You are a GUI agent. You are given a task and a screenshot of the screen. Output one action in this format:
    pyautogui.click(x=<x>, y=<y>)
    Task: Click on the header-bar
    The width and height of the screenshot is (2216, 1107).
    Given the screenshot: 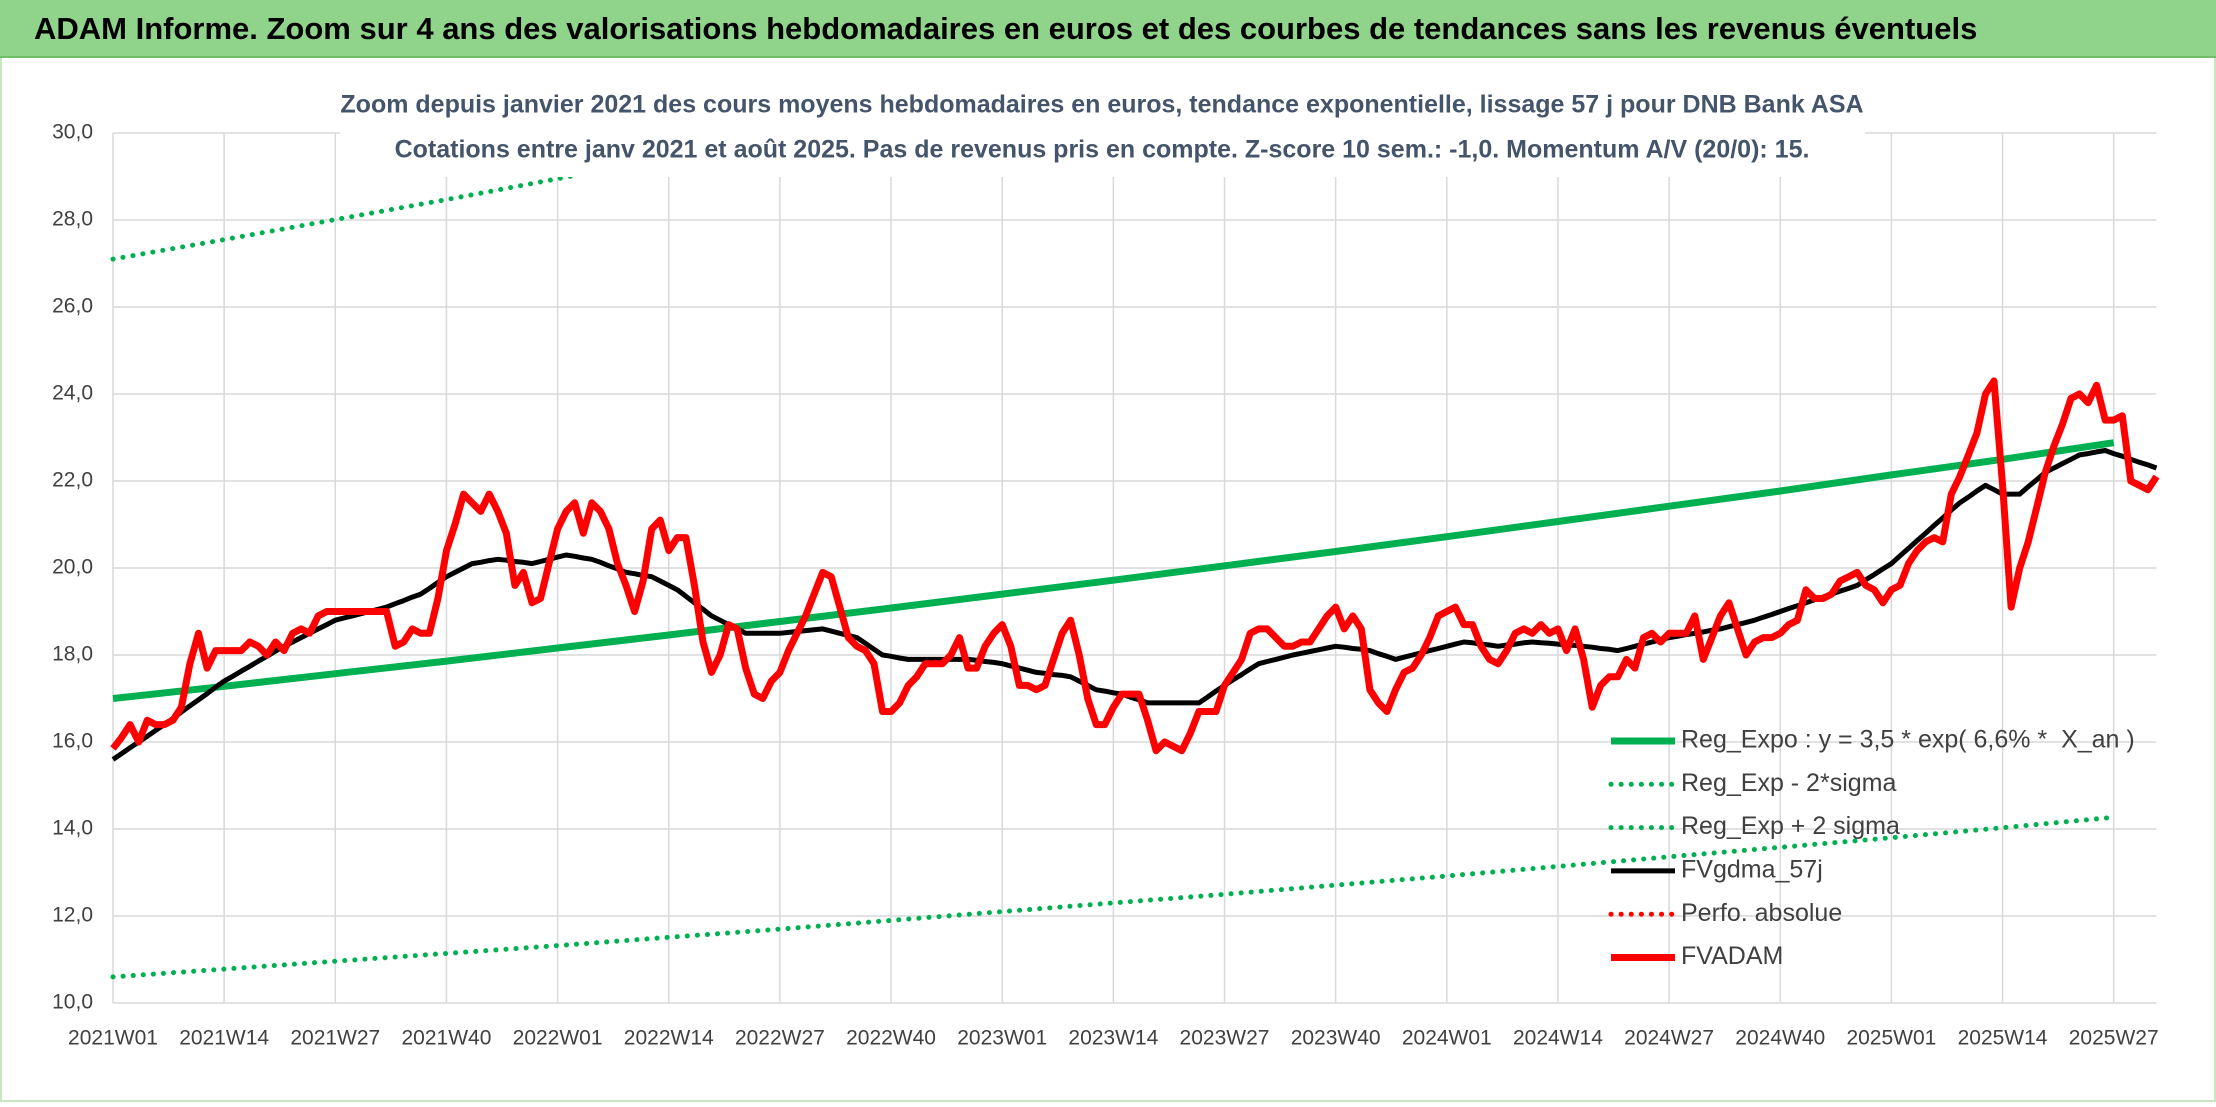 What is the action you would take?
    pyautogui.click(x=1108, y=28)
    